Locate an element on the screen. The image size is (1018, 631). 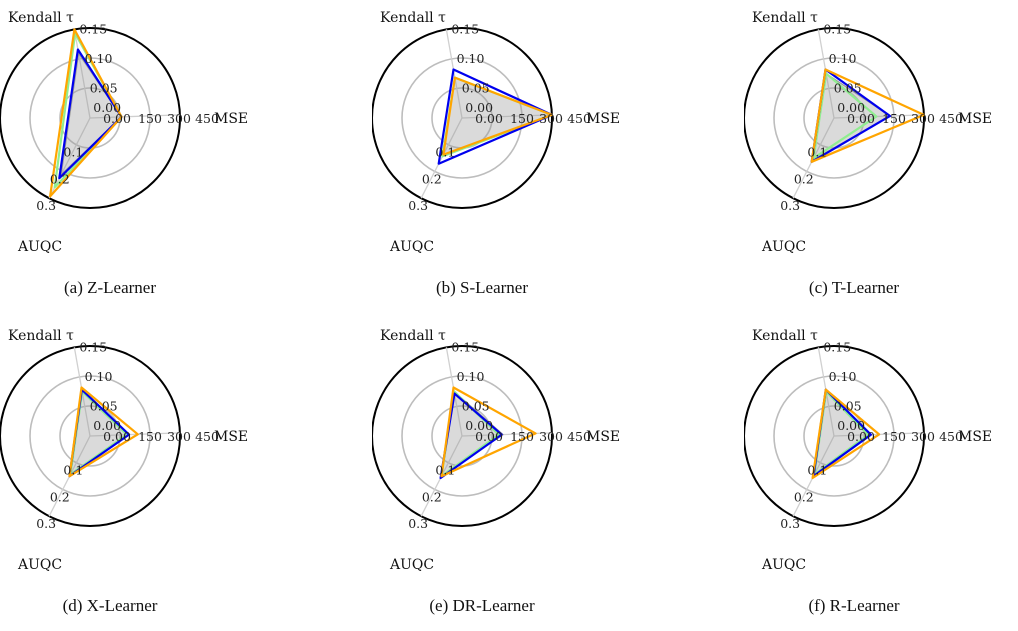
panel-caption: (c) T-Learner is located at coordinates (854, 287).